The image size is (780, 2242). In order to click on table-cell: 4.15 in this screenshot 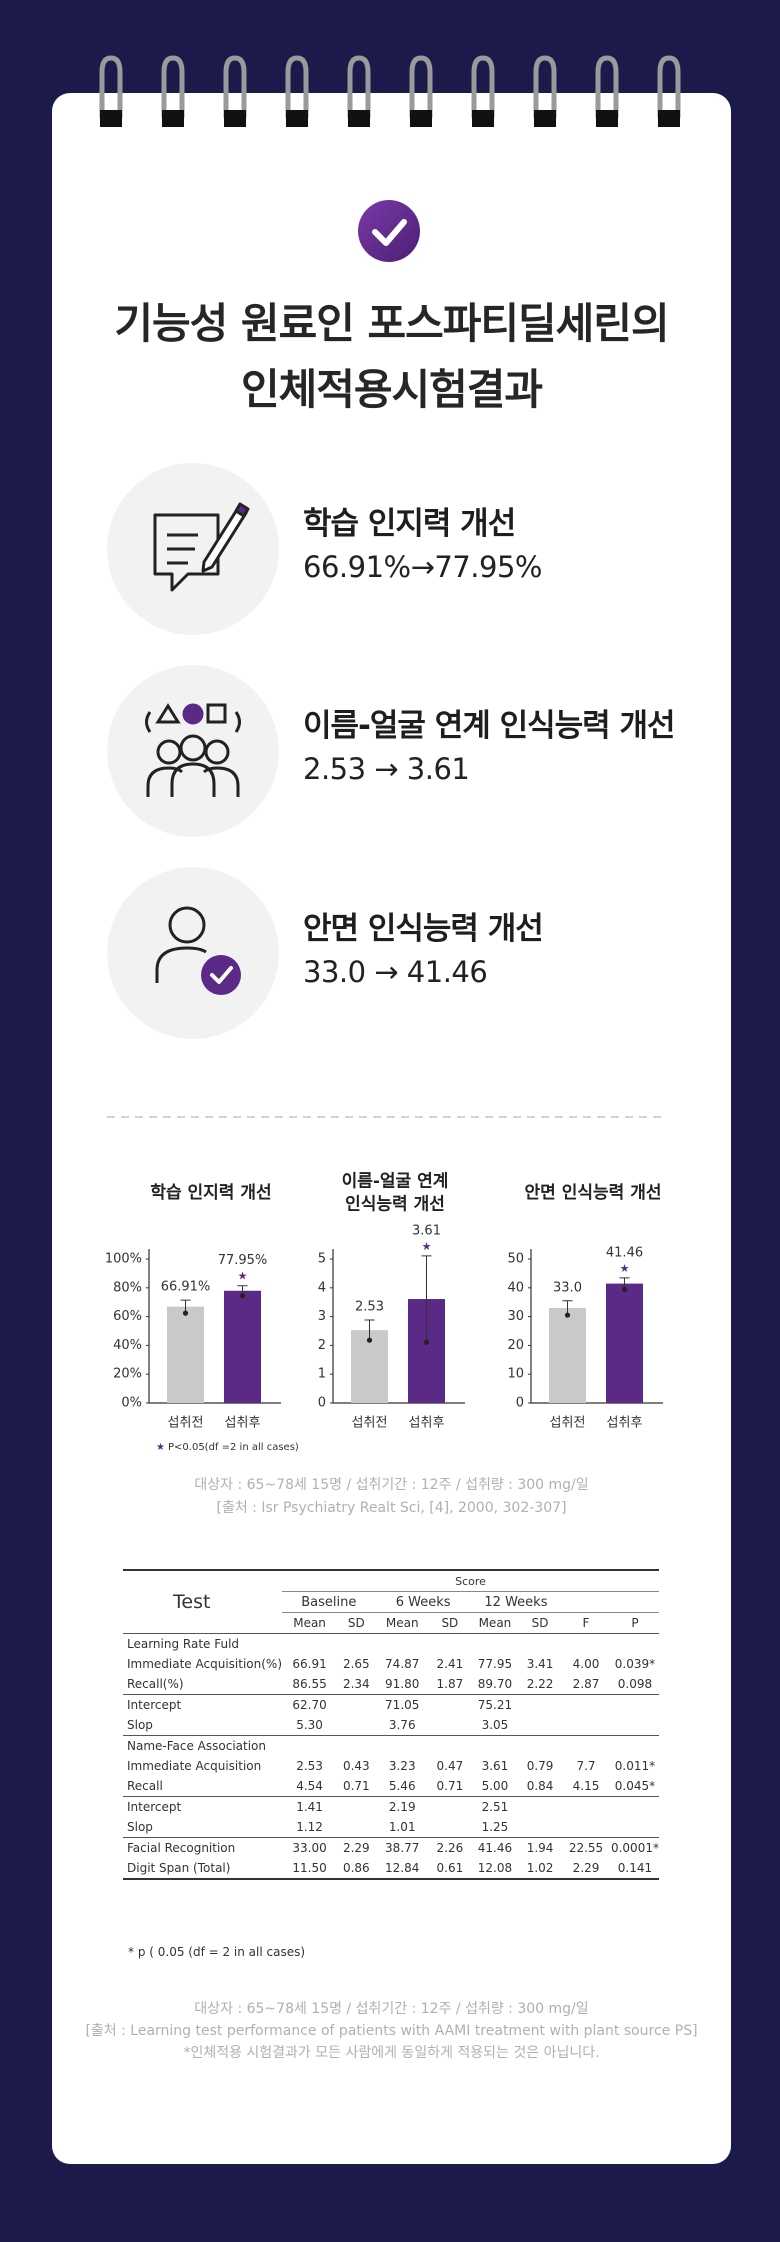, I will do `click(586, 1786)`.